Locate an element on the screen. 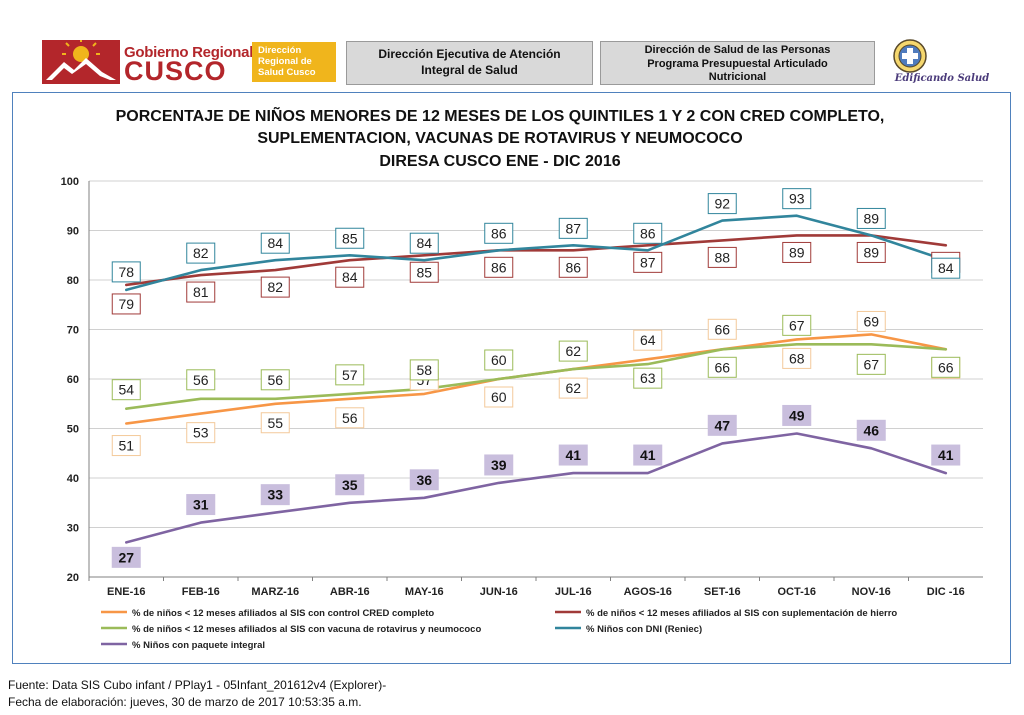  y-tick-label: 30 is located at coordinates (73, 529).